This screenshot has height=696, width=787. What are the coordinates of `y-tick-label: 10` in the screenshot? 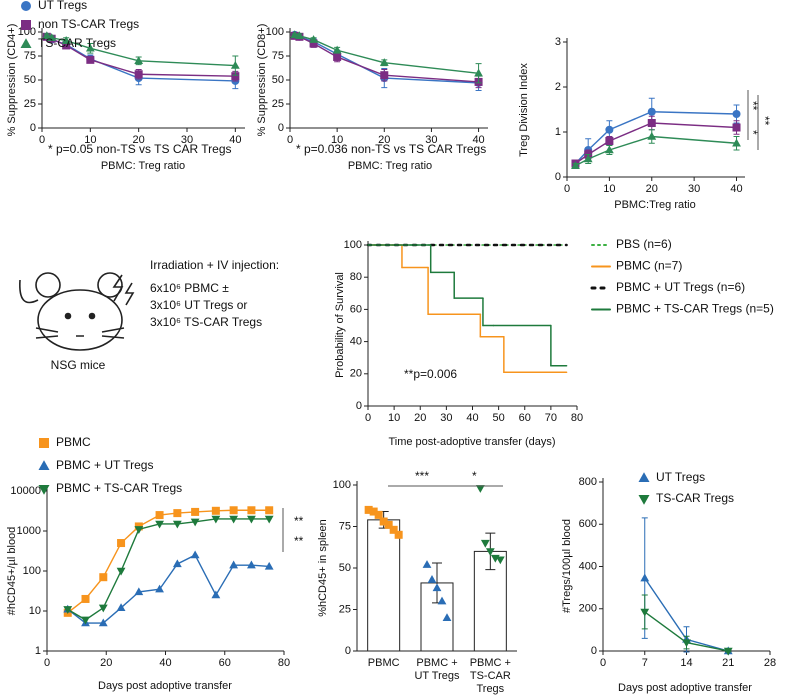 It's located at (35, 611).